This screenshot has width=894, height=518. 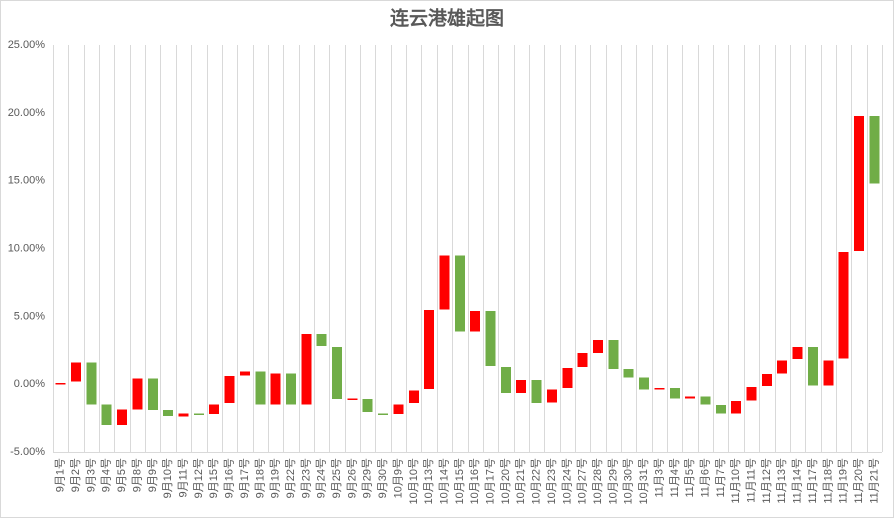 What do you see at coordinates (29, 316) in the screenshot?
I see `y-tick-label: 5.00%` at bounding box center [29, 316].